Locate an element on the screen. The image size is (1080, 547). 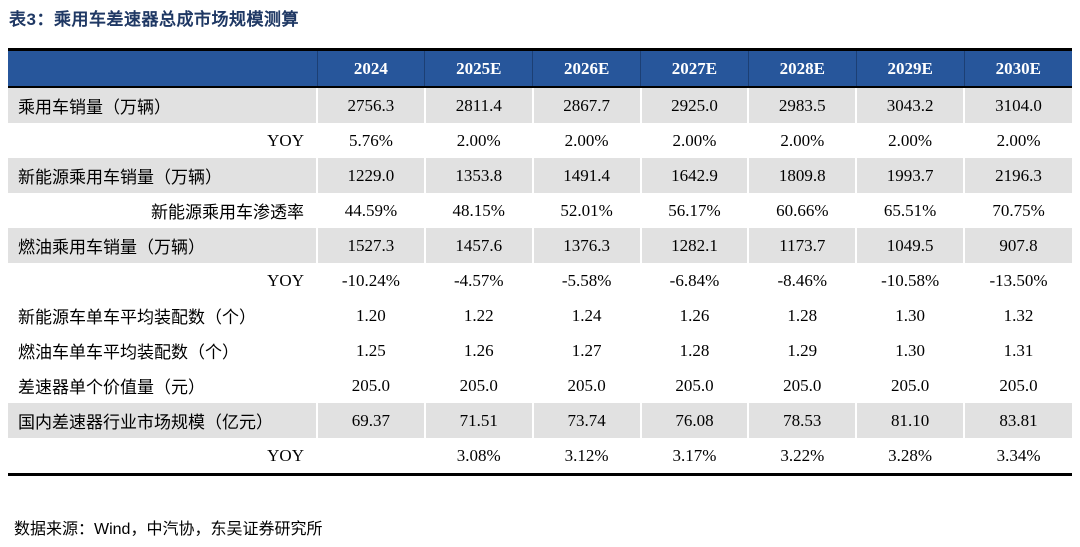
table-cell: -8.46% is located at coordinates (802, 280).